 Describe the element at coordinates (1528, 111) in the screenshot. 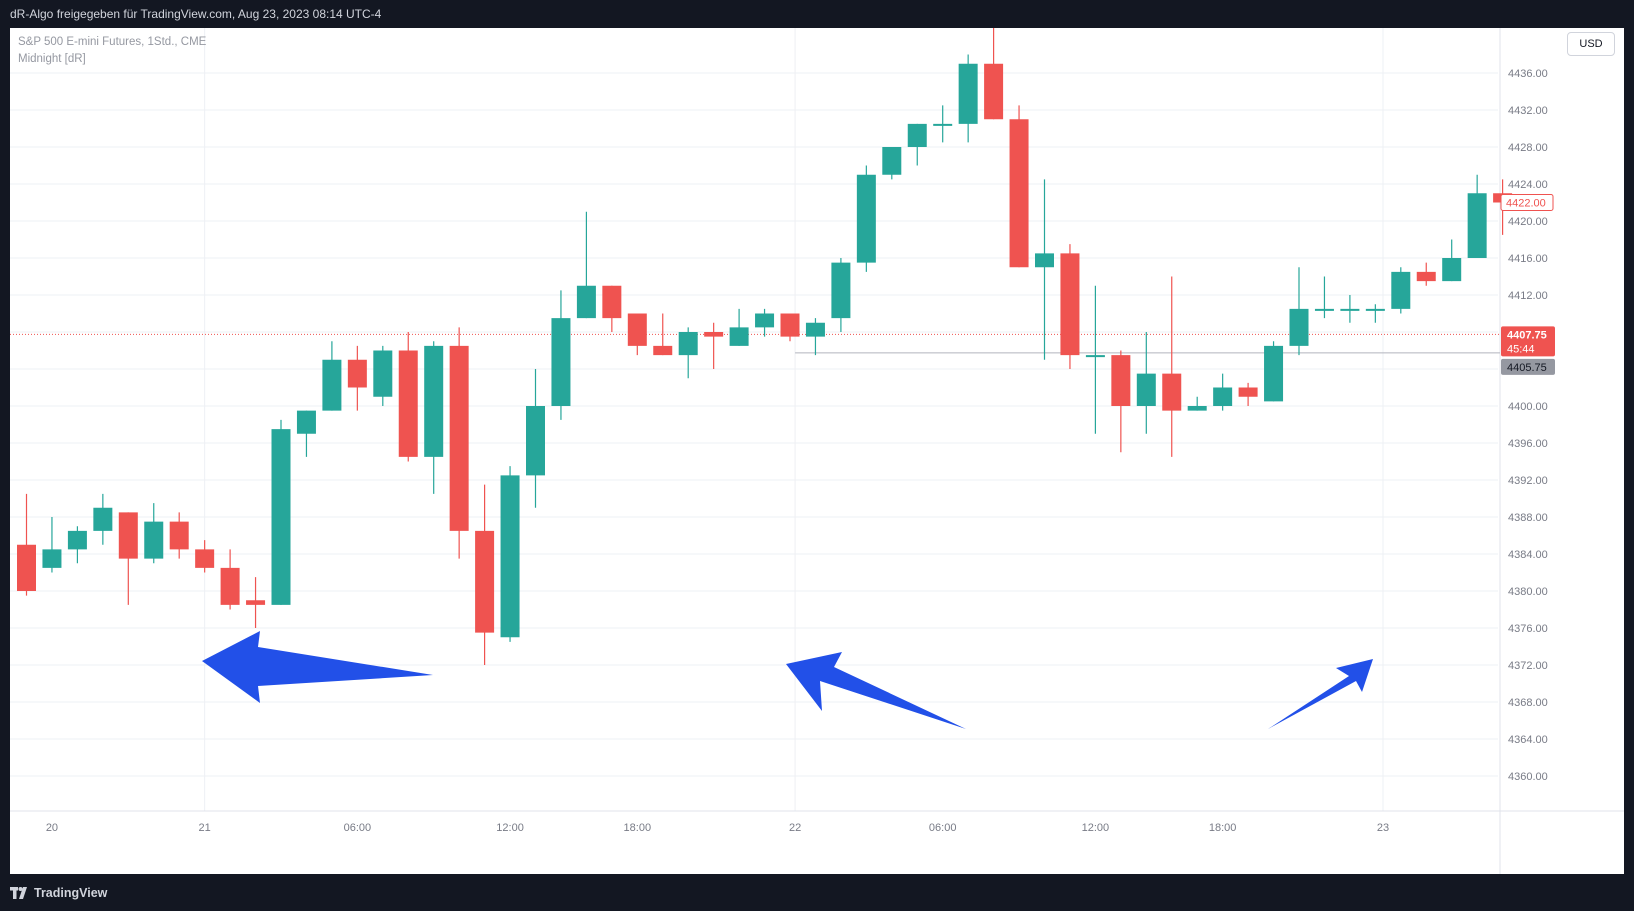

I see `y-tick-label: 4432.00` at that location.